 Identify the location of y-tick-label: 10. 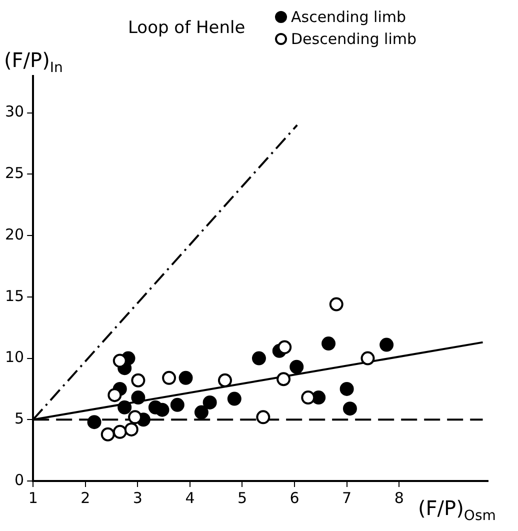
(14, 357).